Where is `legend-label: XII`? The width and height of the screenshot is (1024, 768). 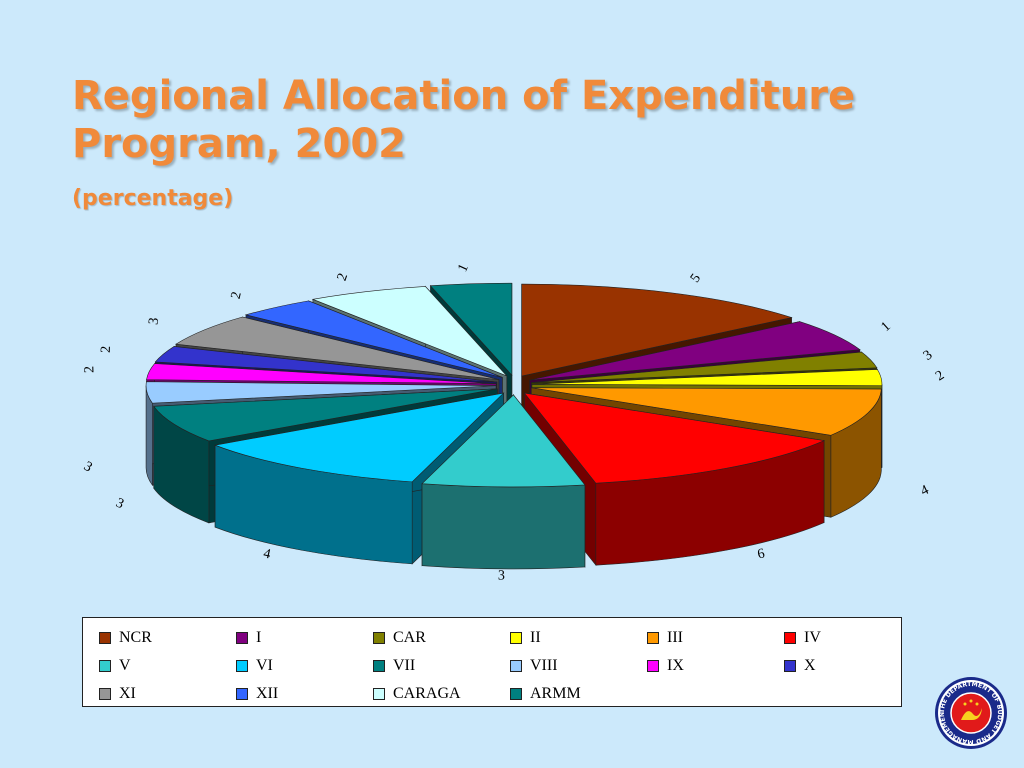 legend-label: XII is located at coordinates (267, 693).